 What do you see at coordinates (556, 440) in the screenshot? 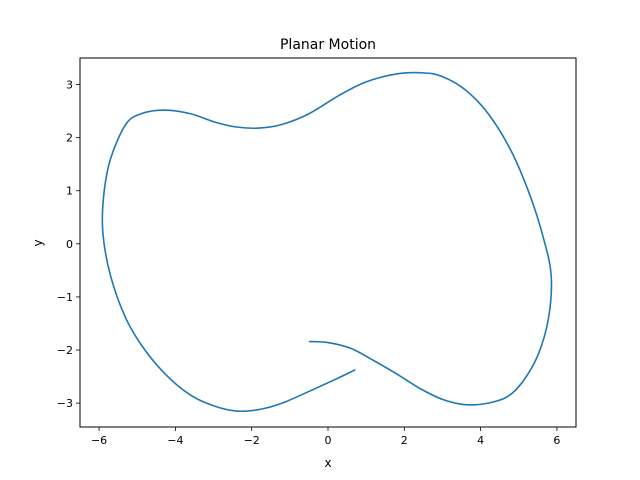
I see `x-tick-label: 6` at bounding box center [556, 440].